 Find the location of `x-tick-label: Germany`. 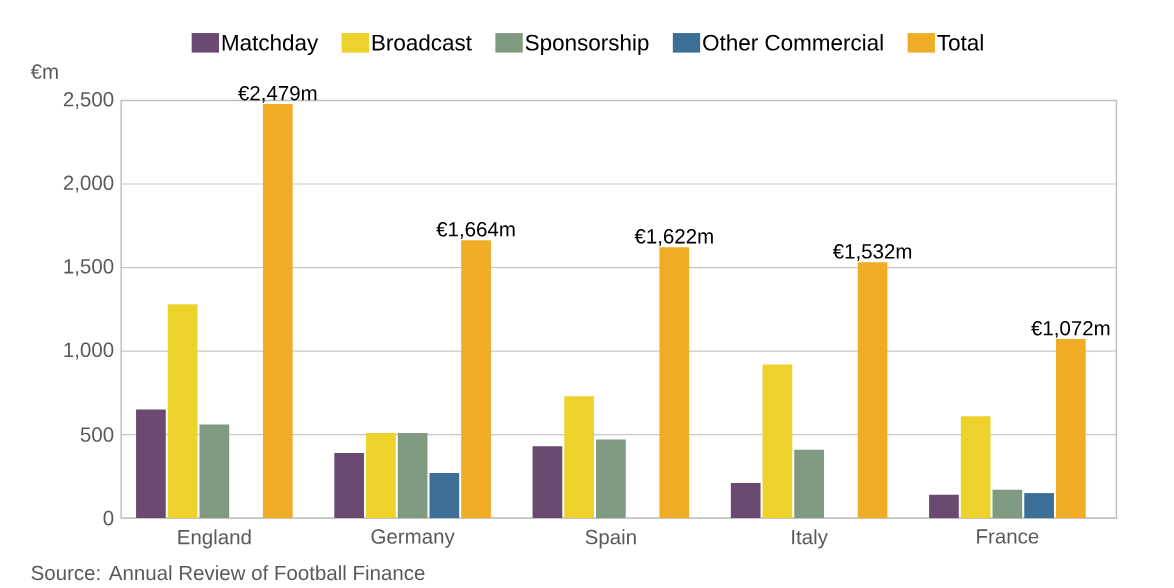

x-tick-label: Germany is located at coordinates (413, 538).